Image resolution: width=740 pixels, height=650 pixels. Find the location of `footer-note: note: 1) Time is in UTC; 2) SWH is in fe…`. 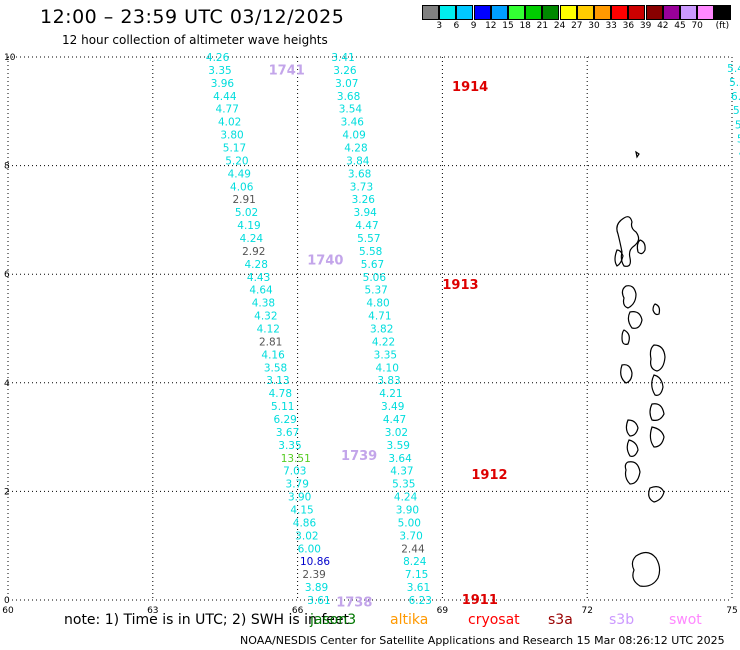

footer-note: note: 1) Time is in UTC; 2) SWH is in fe… is located at coordinates (207, 620).